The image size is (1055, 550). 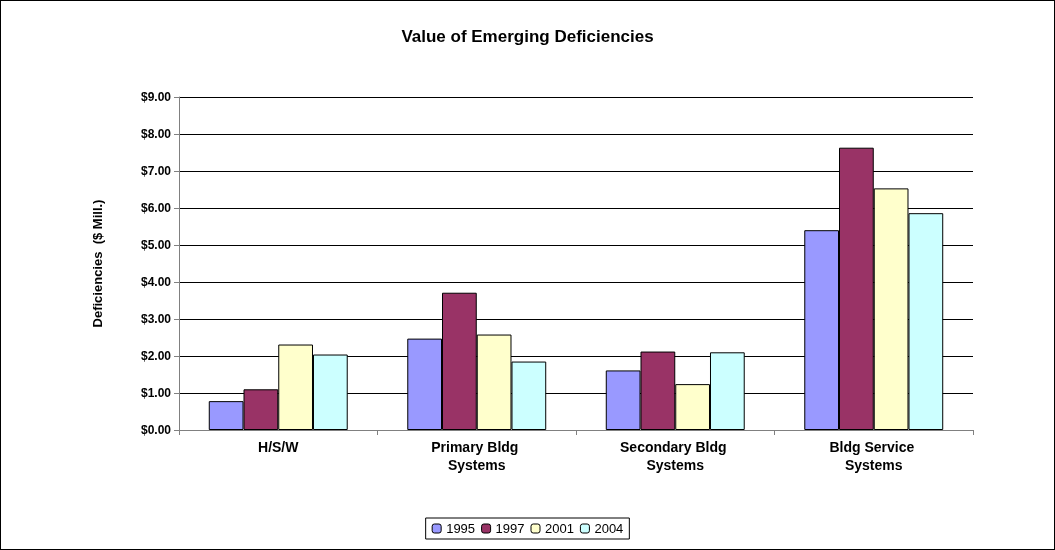 What do you see at coordinates (156, 171) in the screenshot?
I see `y-tick-label: $7.00` at bounding box center [156, 171].